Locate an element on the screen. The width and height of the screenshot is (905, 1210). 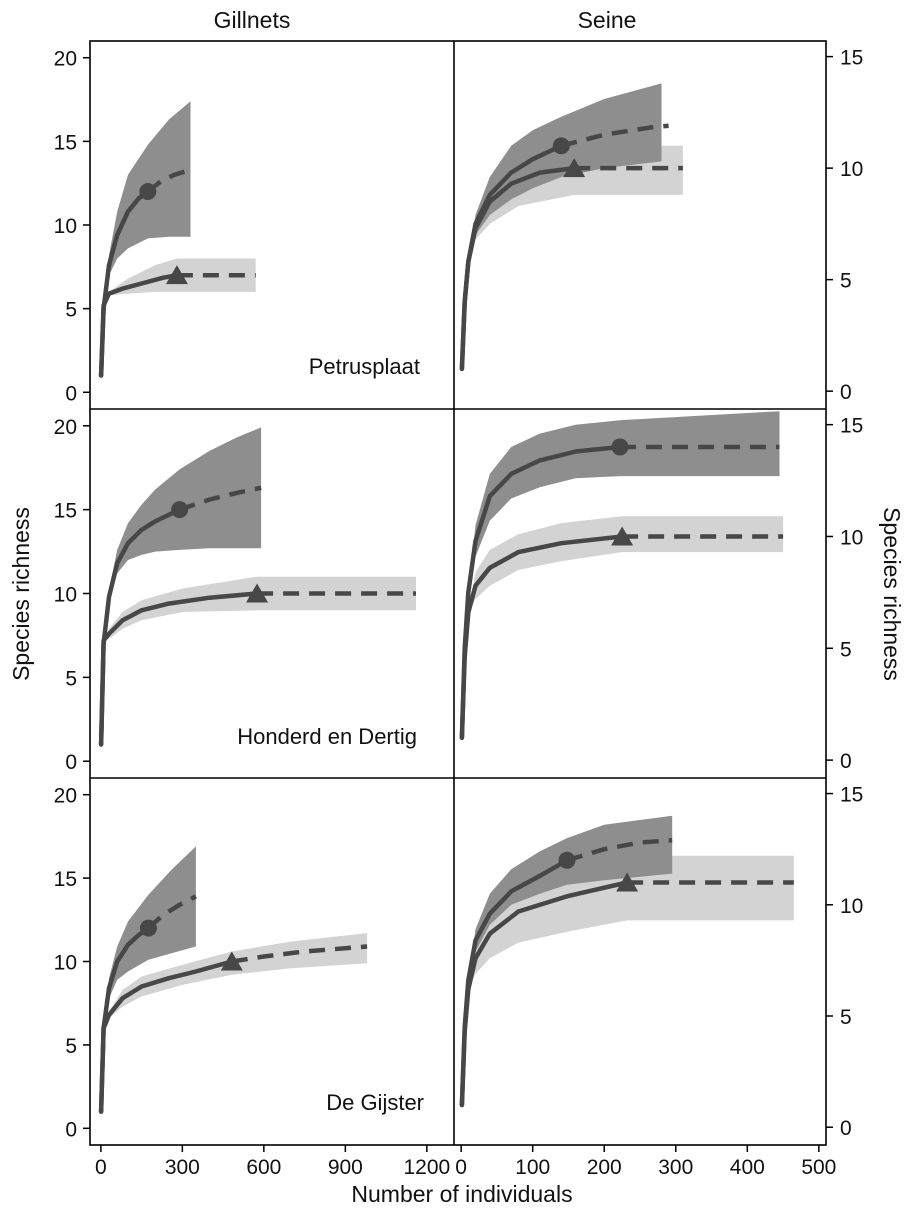
gillnets-x-tick-label: 1200 is located at coordinates (426, 1167).